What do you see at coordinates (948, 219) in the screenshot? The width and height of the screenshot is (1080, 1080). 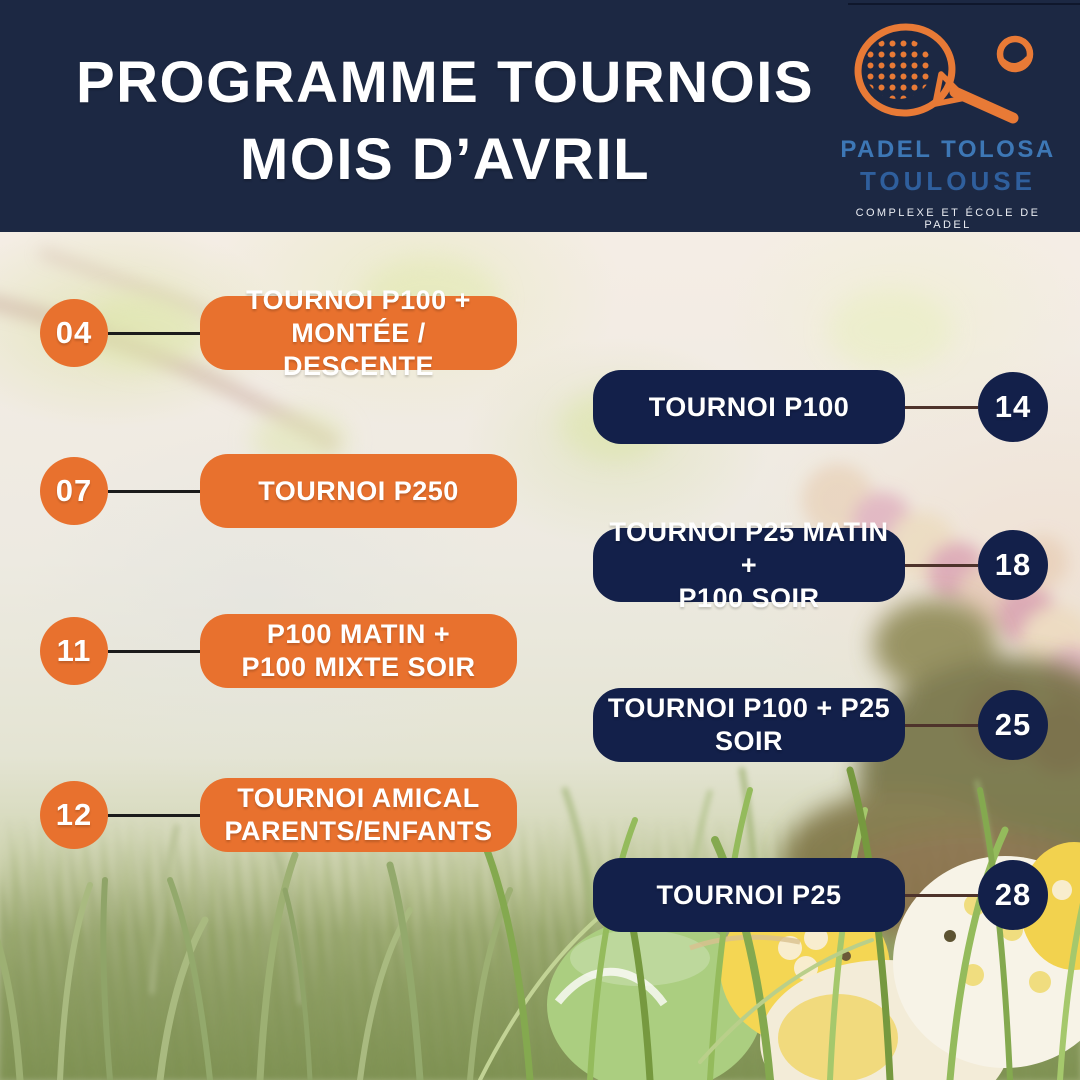 I see `logo-tagline: COMPLEXE ET ÉCOLE DE PADEL` at bounding box center [948, 219].